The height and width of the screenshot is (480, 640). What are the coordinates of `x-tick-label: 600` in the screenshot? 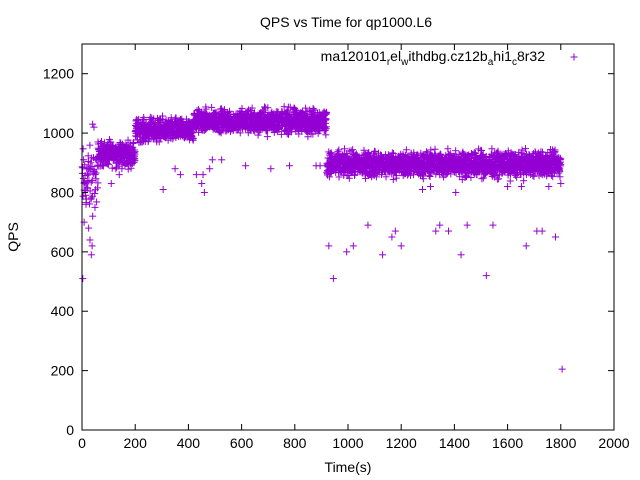 It's located at (242, 443).